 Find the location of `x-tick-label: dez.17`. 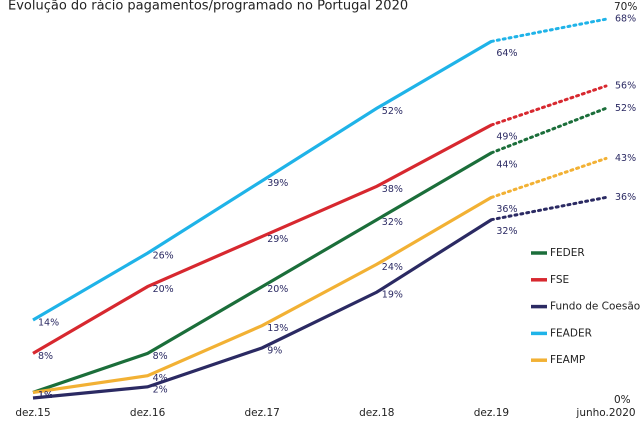

x-tick-label: dez.17 is located at coordinates (262, 413).